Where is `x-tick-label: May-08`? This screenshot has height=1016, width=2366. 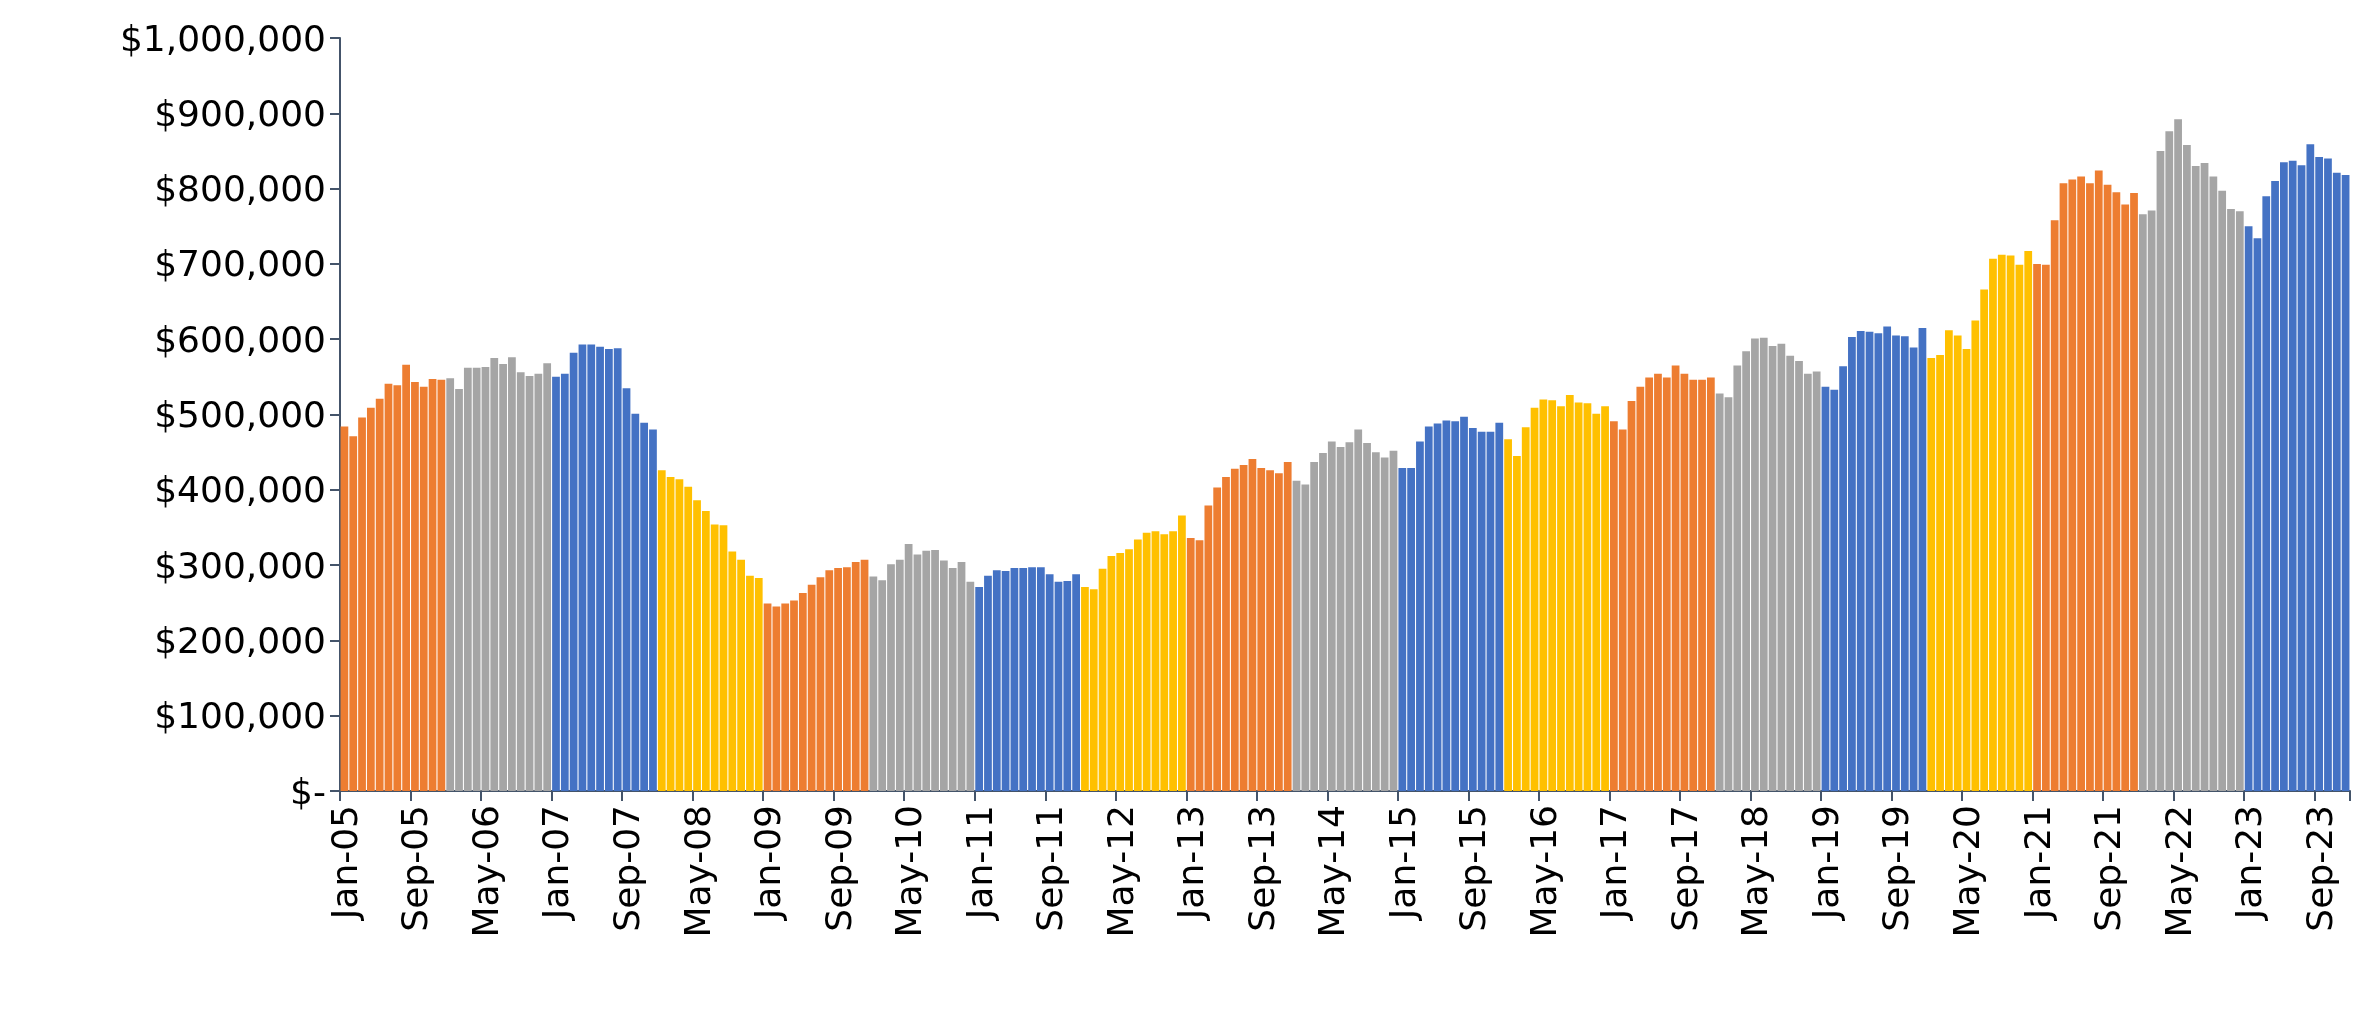 x-tick-label: May-08 is located at coordinates (697, 871).